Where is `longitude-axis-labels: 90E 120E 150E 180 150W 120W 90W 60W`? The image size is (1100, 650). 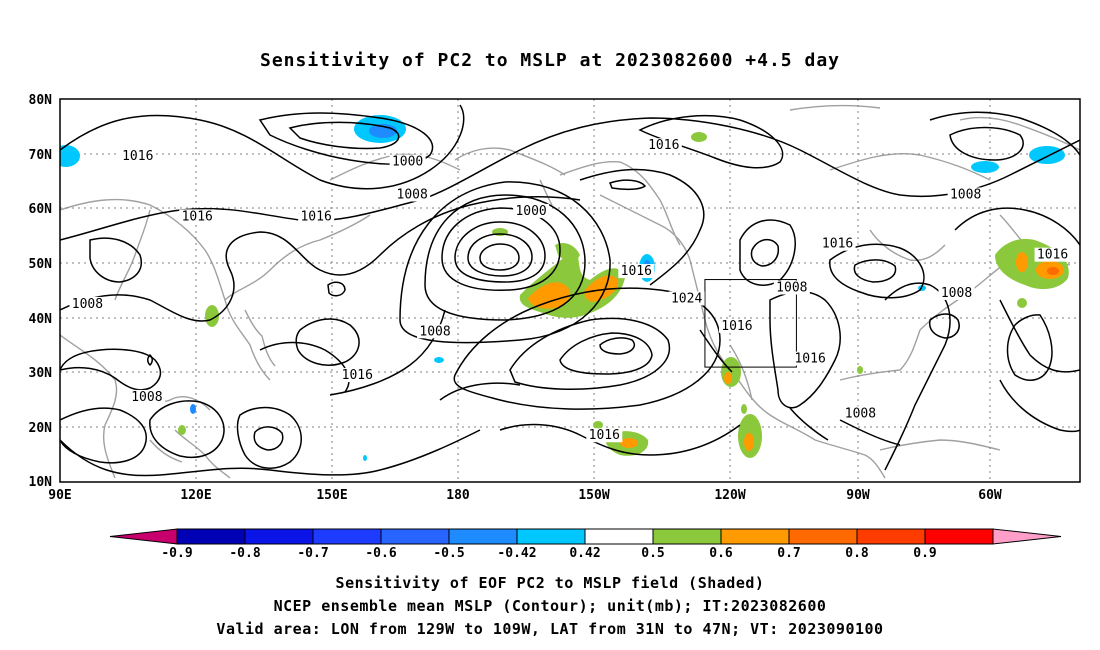 longitude-axis-labels: 90E 120E 150E 180 150W 120W 90W 60W is located at coordinates (525, 495).